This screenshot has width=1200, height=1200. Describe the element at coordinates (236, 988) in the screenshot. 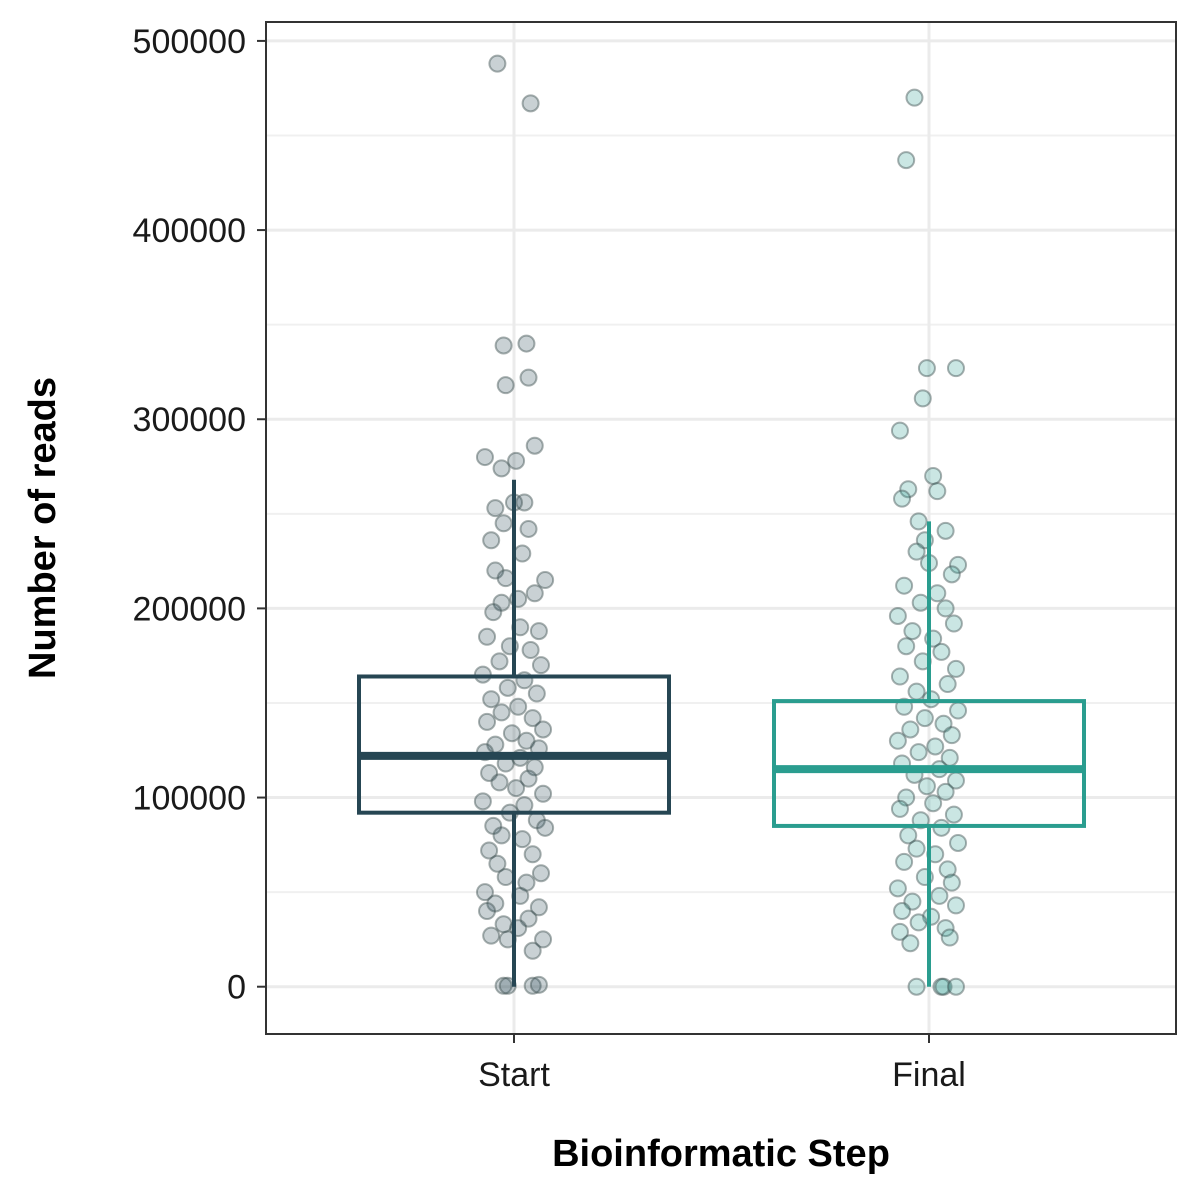

I see `y-tick-label: 0` at that location.